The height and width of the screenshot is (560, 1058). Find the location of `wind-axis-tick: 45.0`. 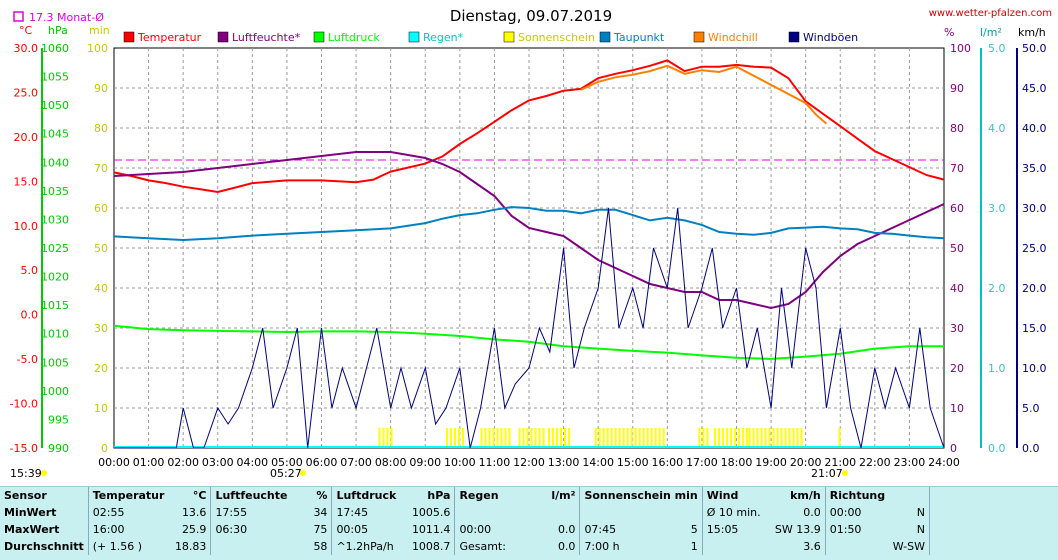

wind-axis-tick: 45.0 is located at coordinates (1034, 88).